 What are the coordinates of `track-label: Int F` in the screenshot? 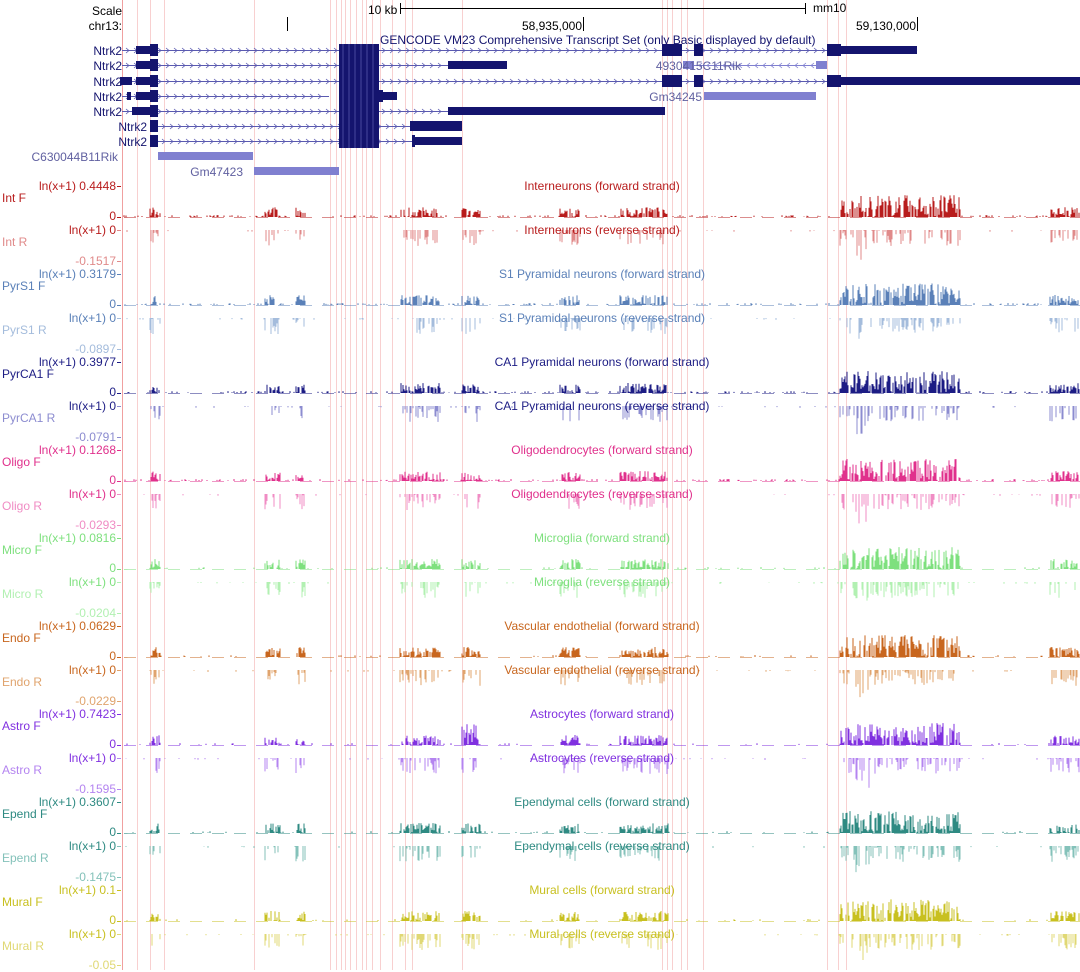 It's located at (14, 198).